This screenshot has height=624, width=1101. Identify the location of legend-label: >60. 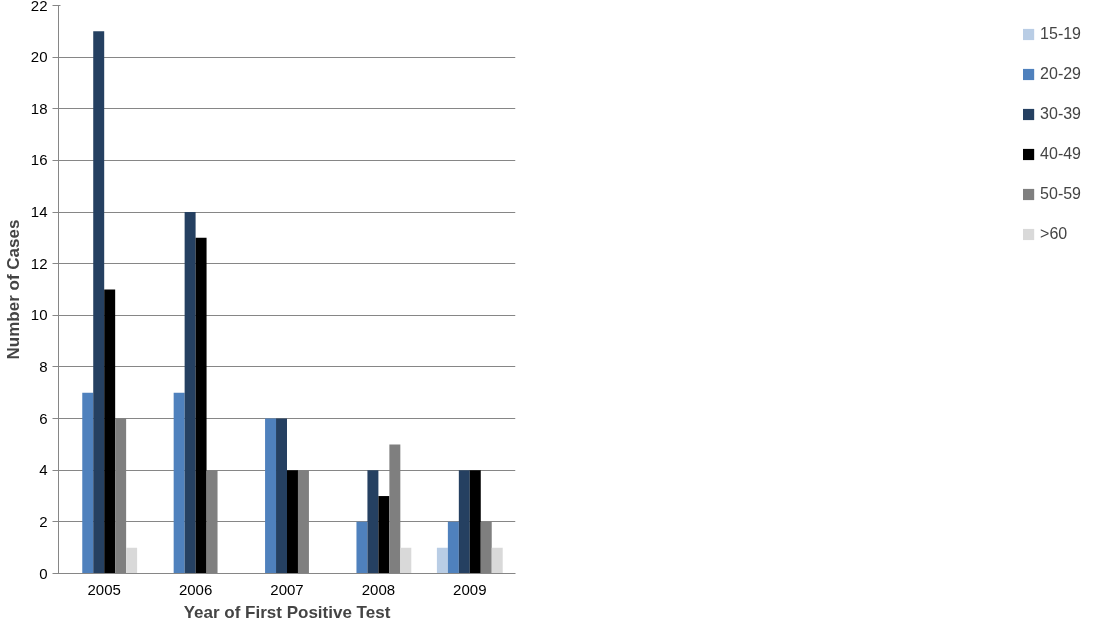
(1054, 234).